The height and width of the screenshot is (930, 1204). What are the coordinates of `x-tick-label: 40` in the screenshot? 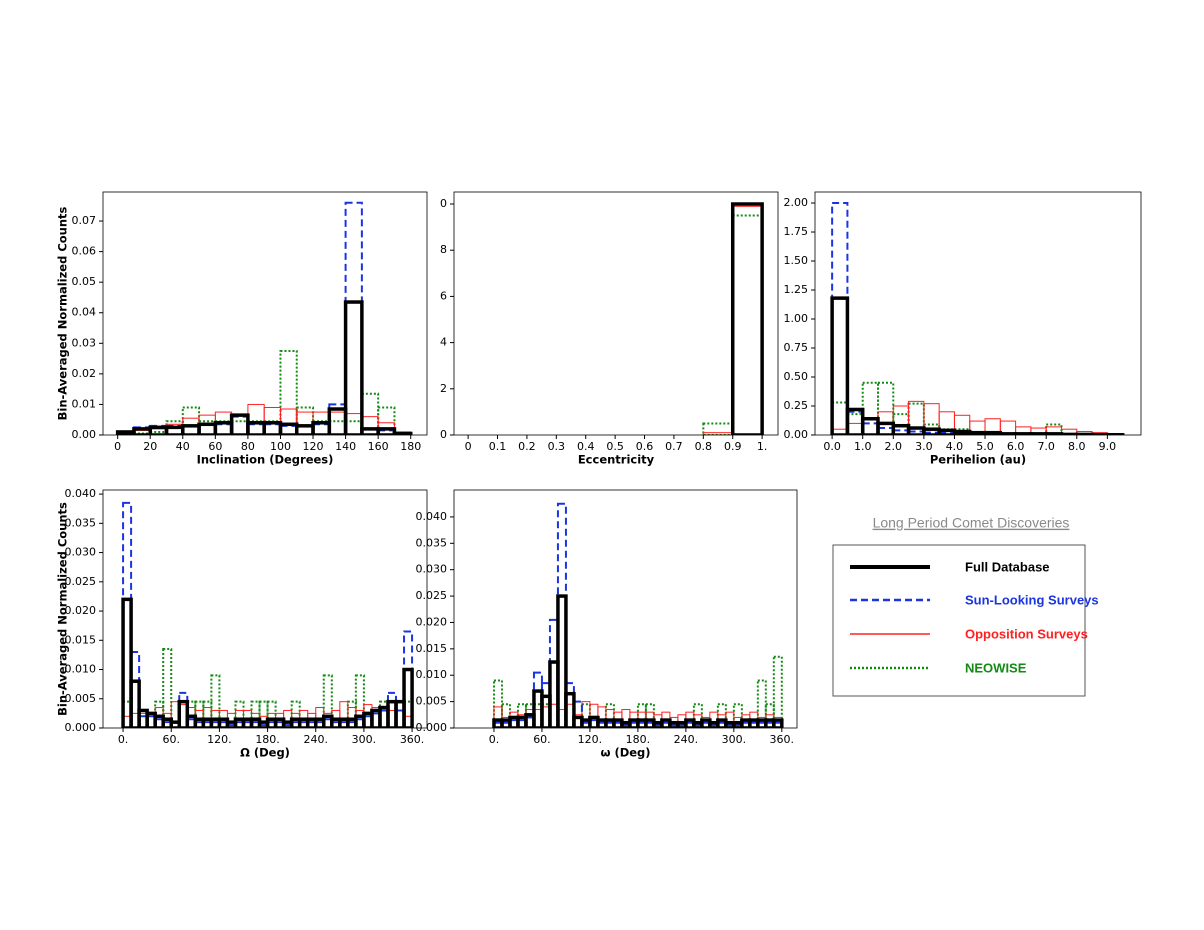 It's located at (183, 446).